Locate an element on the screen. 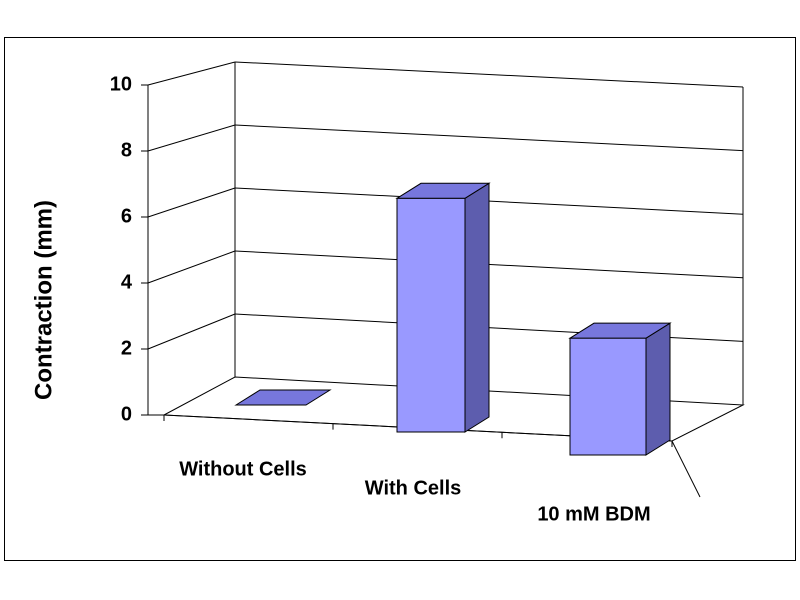 The height and width of the screenshot is (600, 800). y-tick-label: 2 is located at coordinates (126, 348).